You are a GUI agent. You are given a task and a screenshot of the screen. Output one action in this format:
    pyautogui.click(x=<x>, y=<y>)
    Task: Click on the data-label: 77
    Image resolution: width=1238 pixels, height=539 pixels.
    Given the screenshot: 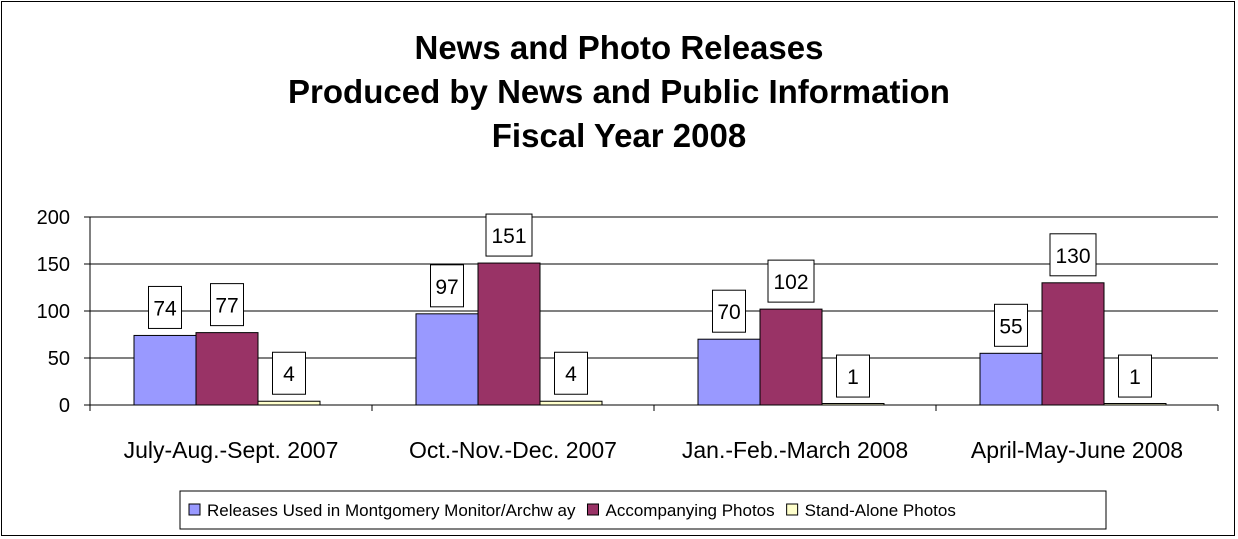 What is the action you would take?
    pyautogui.click(x=226, y=306)
    